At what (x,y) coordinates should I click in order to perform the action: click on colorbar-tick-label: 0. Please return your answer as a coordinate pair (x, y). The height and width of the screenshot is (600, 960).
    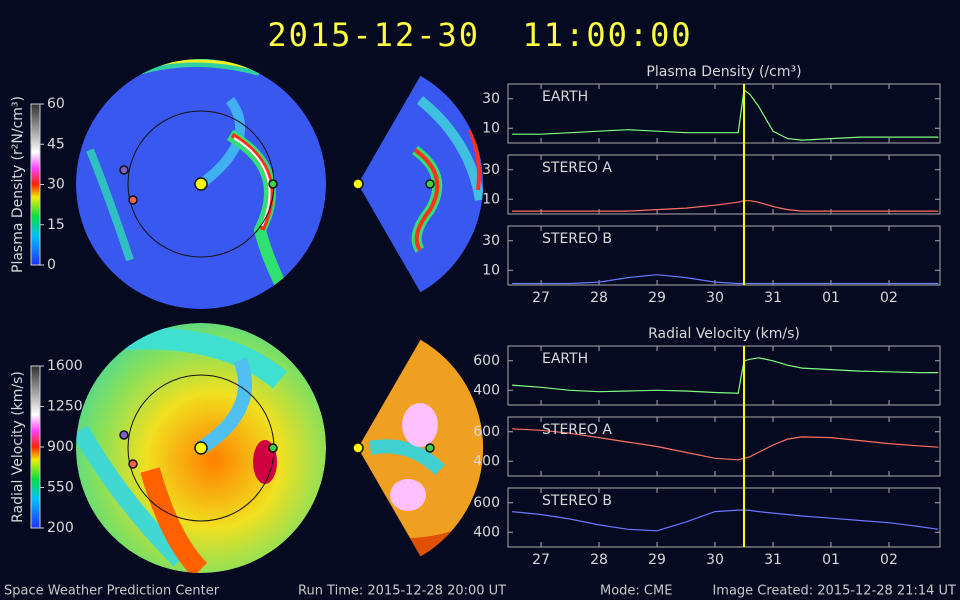
    Looking at the image, I should click on (51, 265).